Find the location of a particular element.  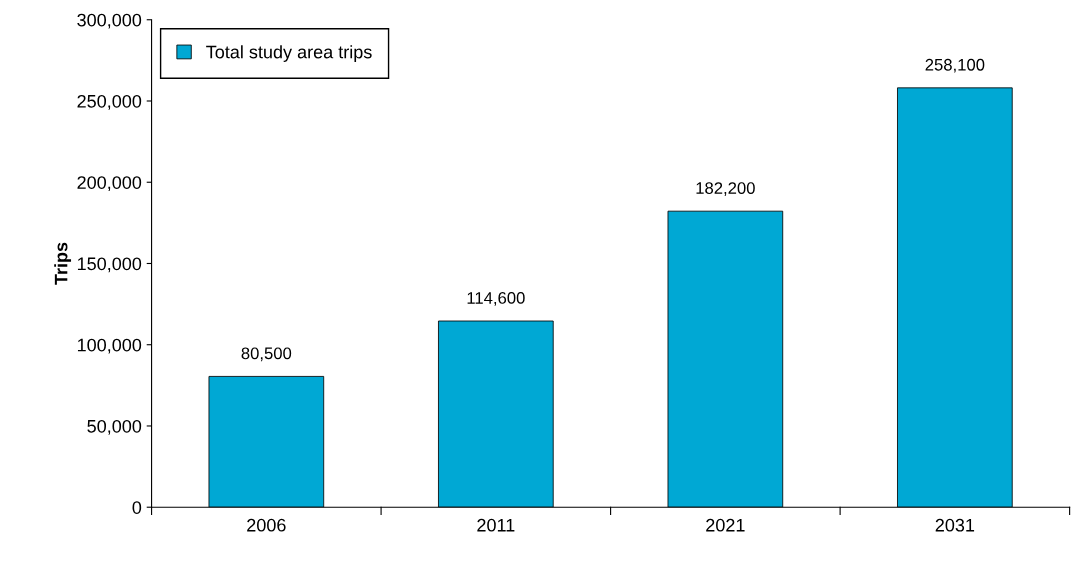

y-tick-label: 250,000 is located at coordinates (109, 102).